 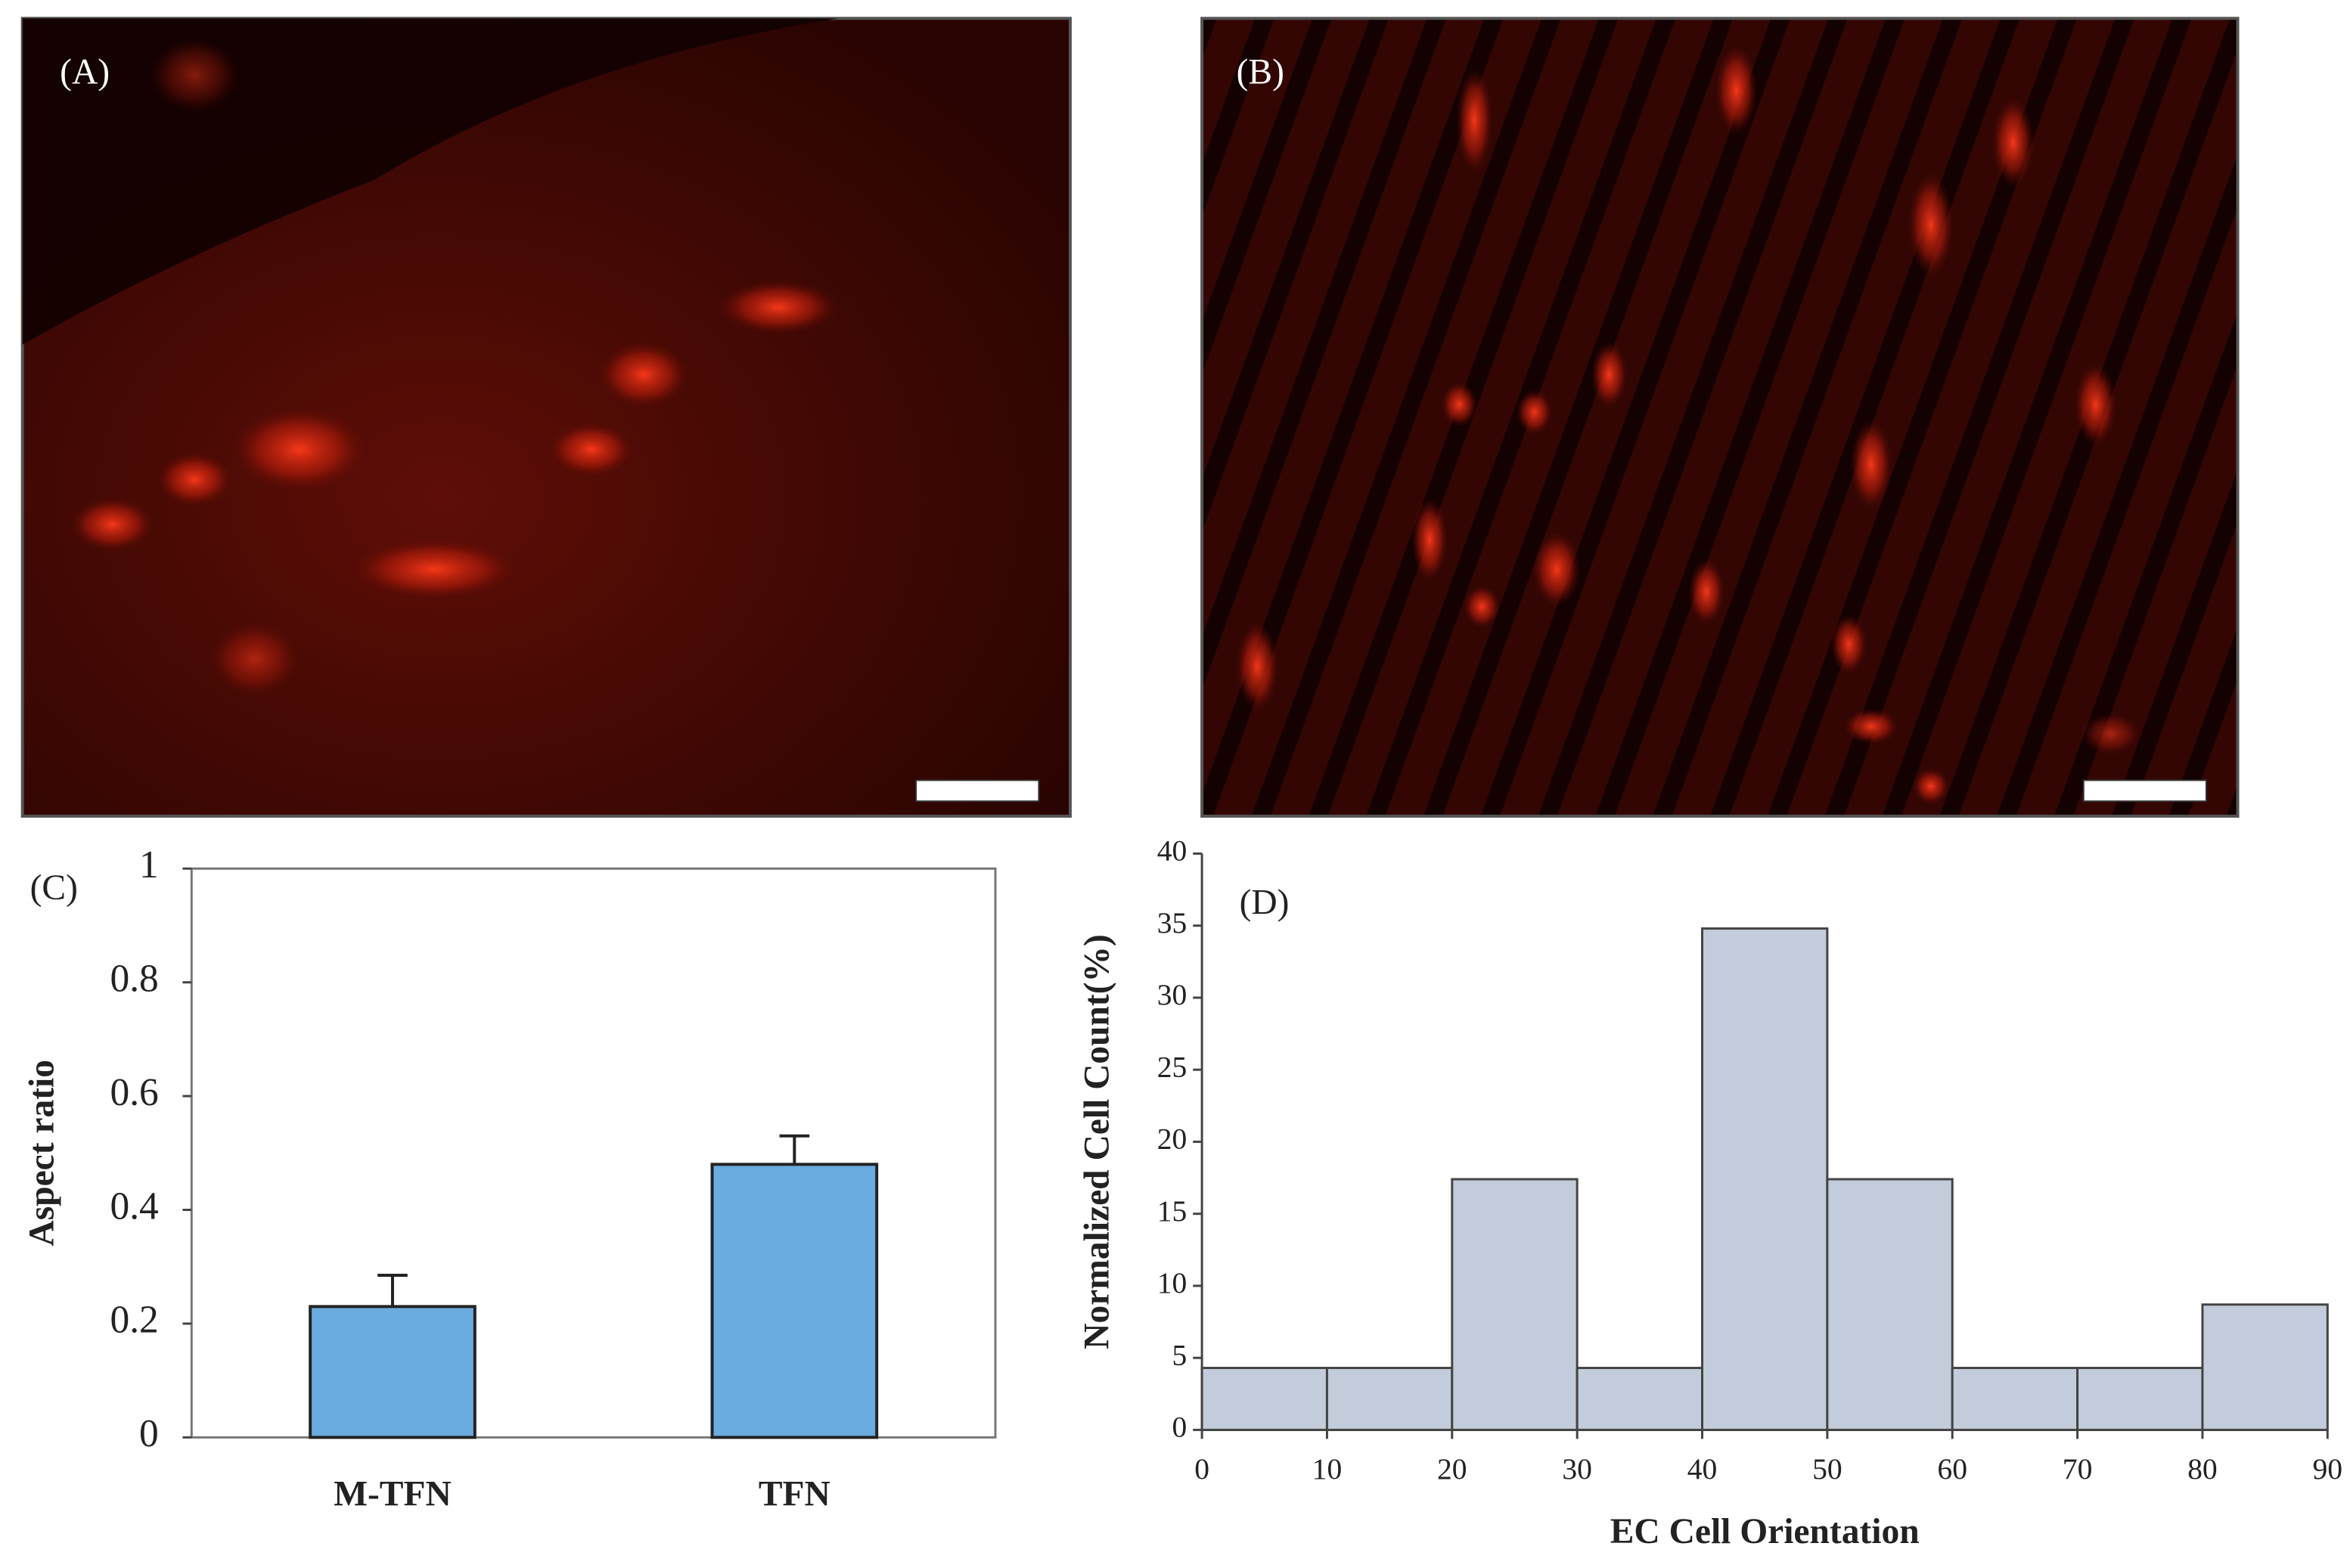 What do you see at coordinates (1172, 923) in the screenshot?
I see `y-tick-label: 35` at bounding box center [1172, 923].